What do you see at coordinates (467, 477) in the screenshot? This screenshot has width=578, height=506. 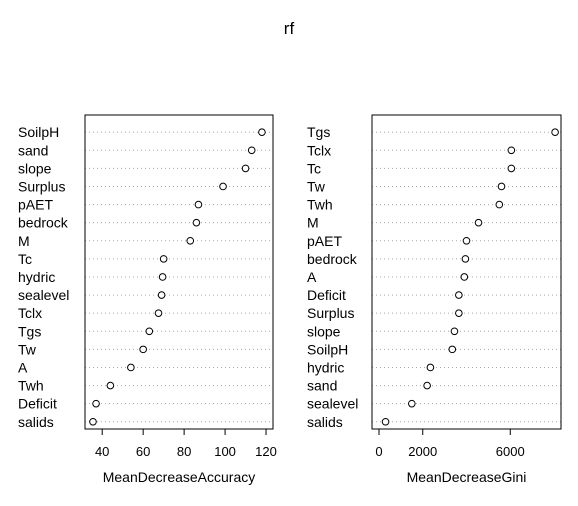 I see `x-axis-label: MeanDecreaseGini` at bounding box center [467, 477].